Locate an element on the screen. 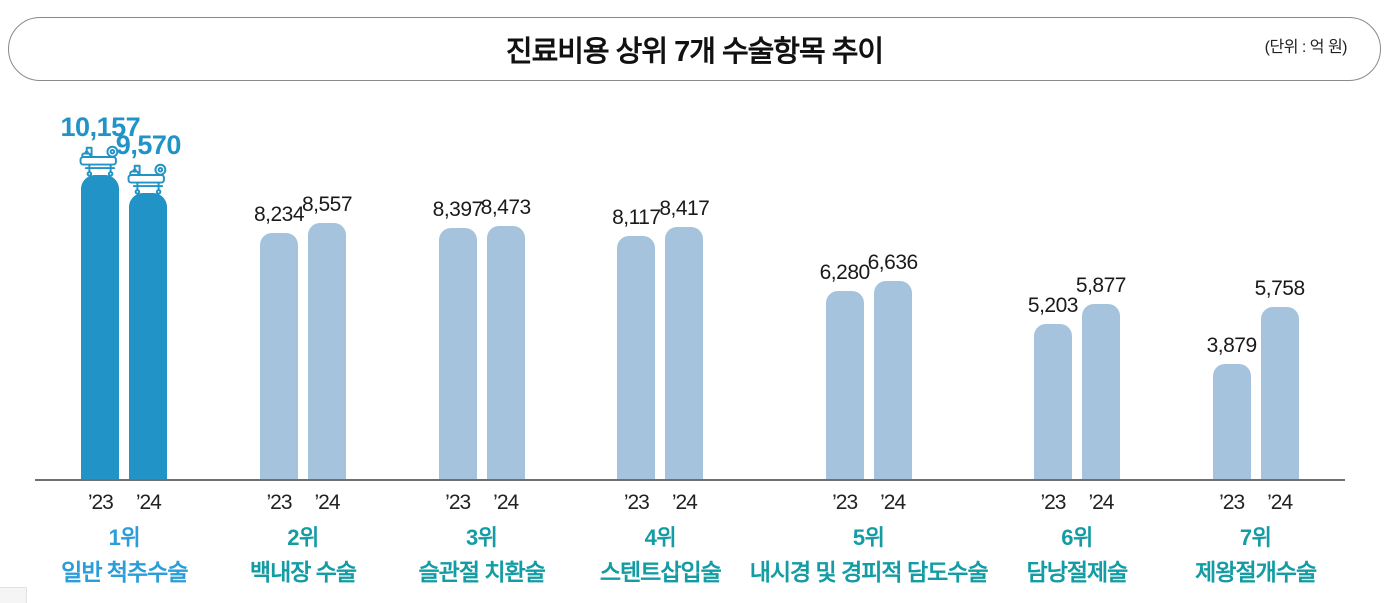  value-label: 8,117 is located at coordinates (636, 217).